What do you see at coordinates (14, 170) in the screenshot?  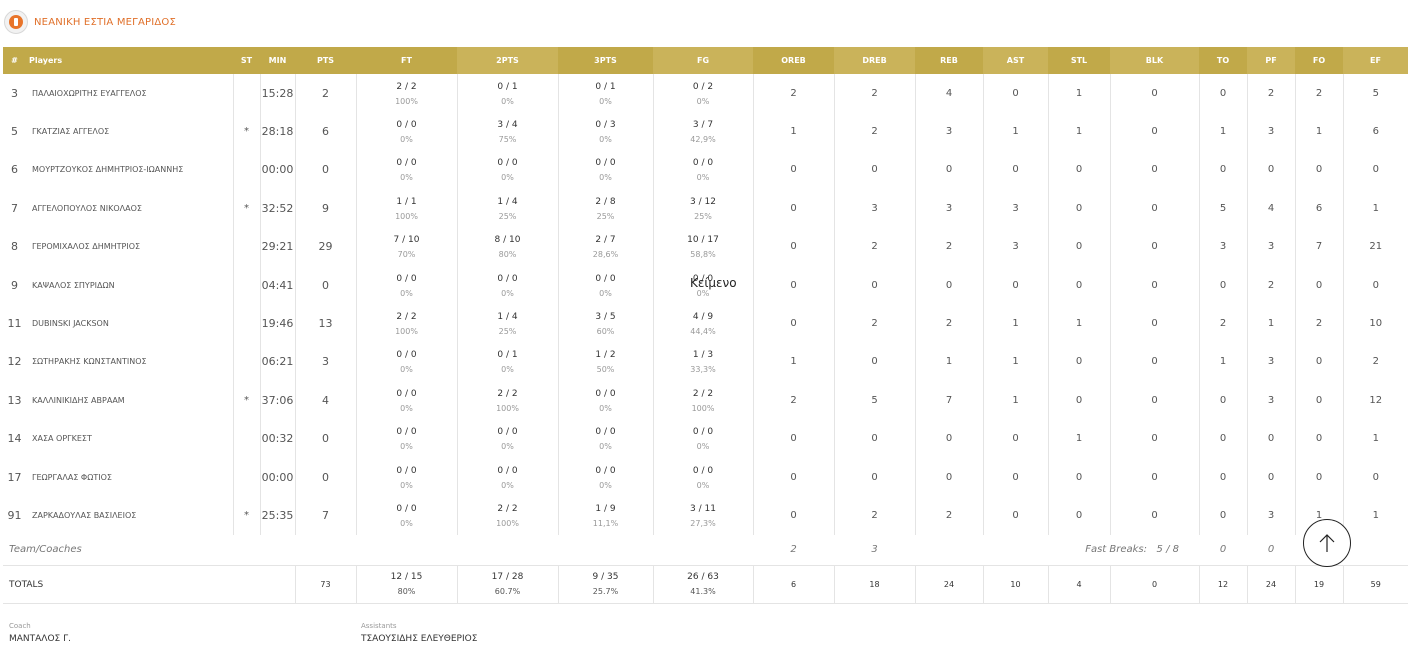 I see `player-number: 6` at bounding box center [14, 170].